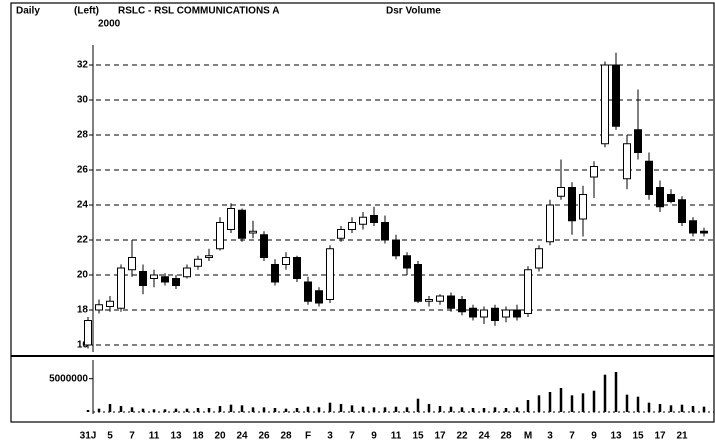  Describe the element at coordinates (68, 378) in the screenshot. I see `y2-tick-label: 5000000` at that location.